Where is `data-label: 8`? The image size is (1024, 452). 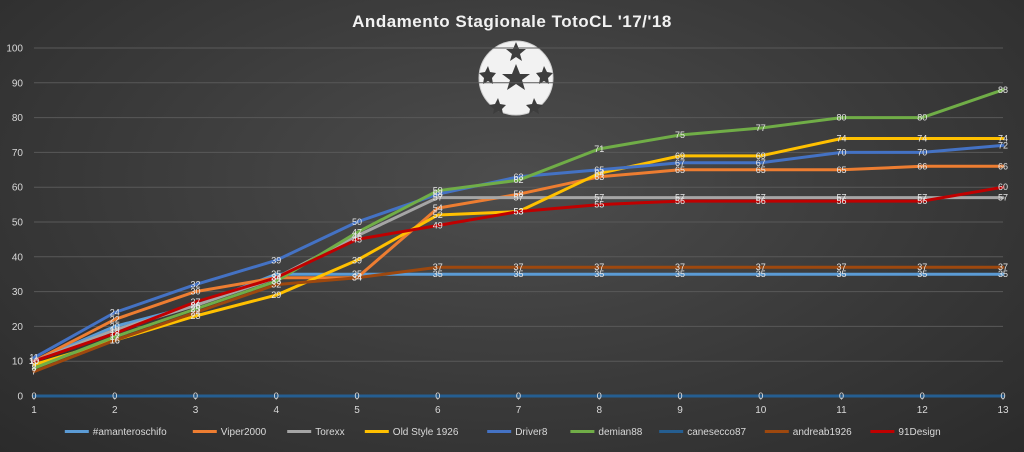
data-label: 8 is located at coordinates (33, 368).